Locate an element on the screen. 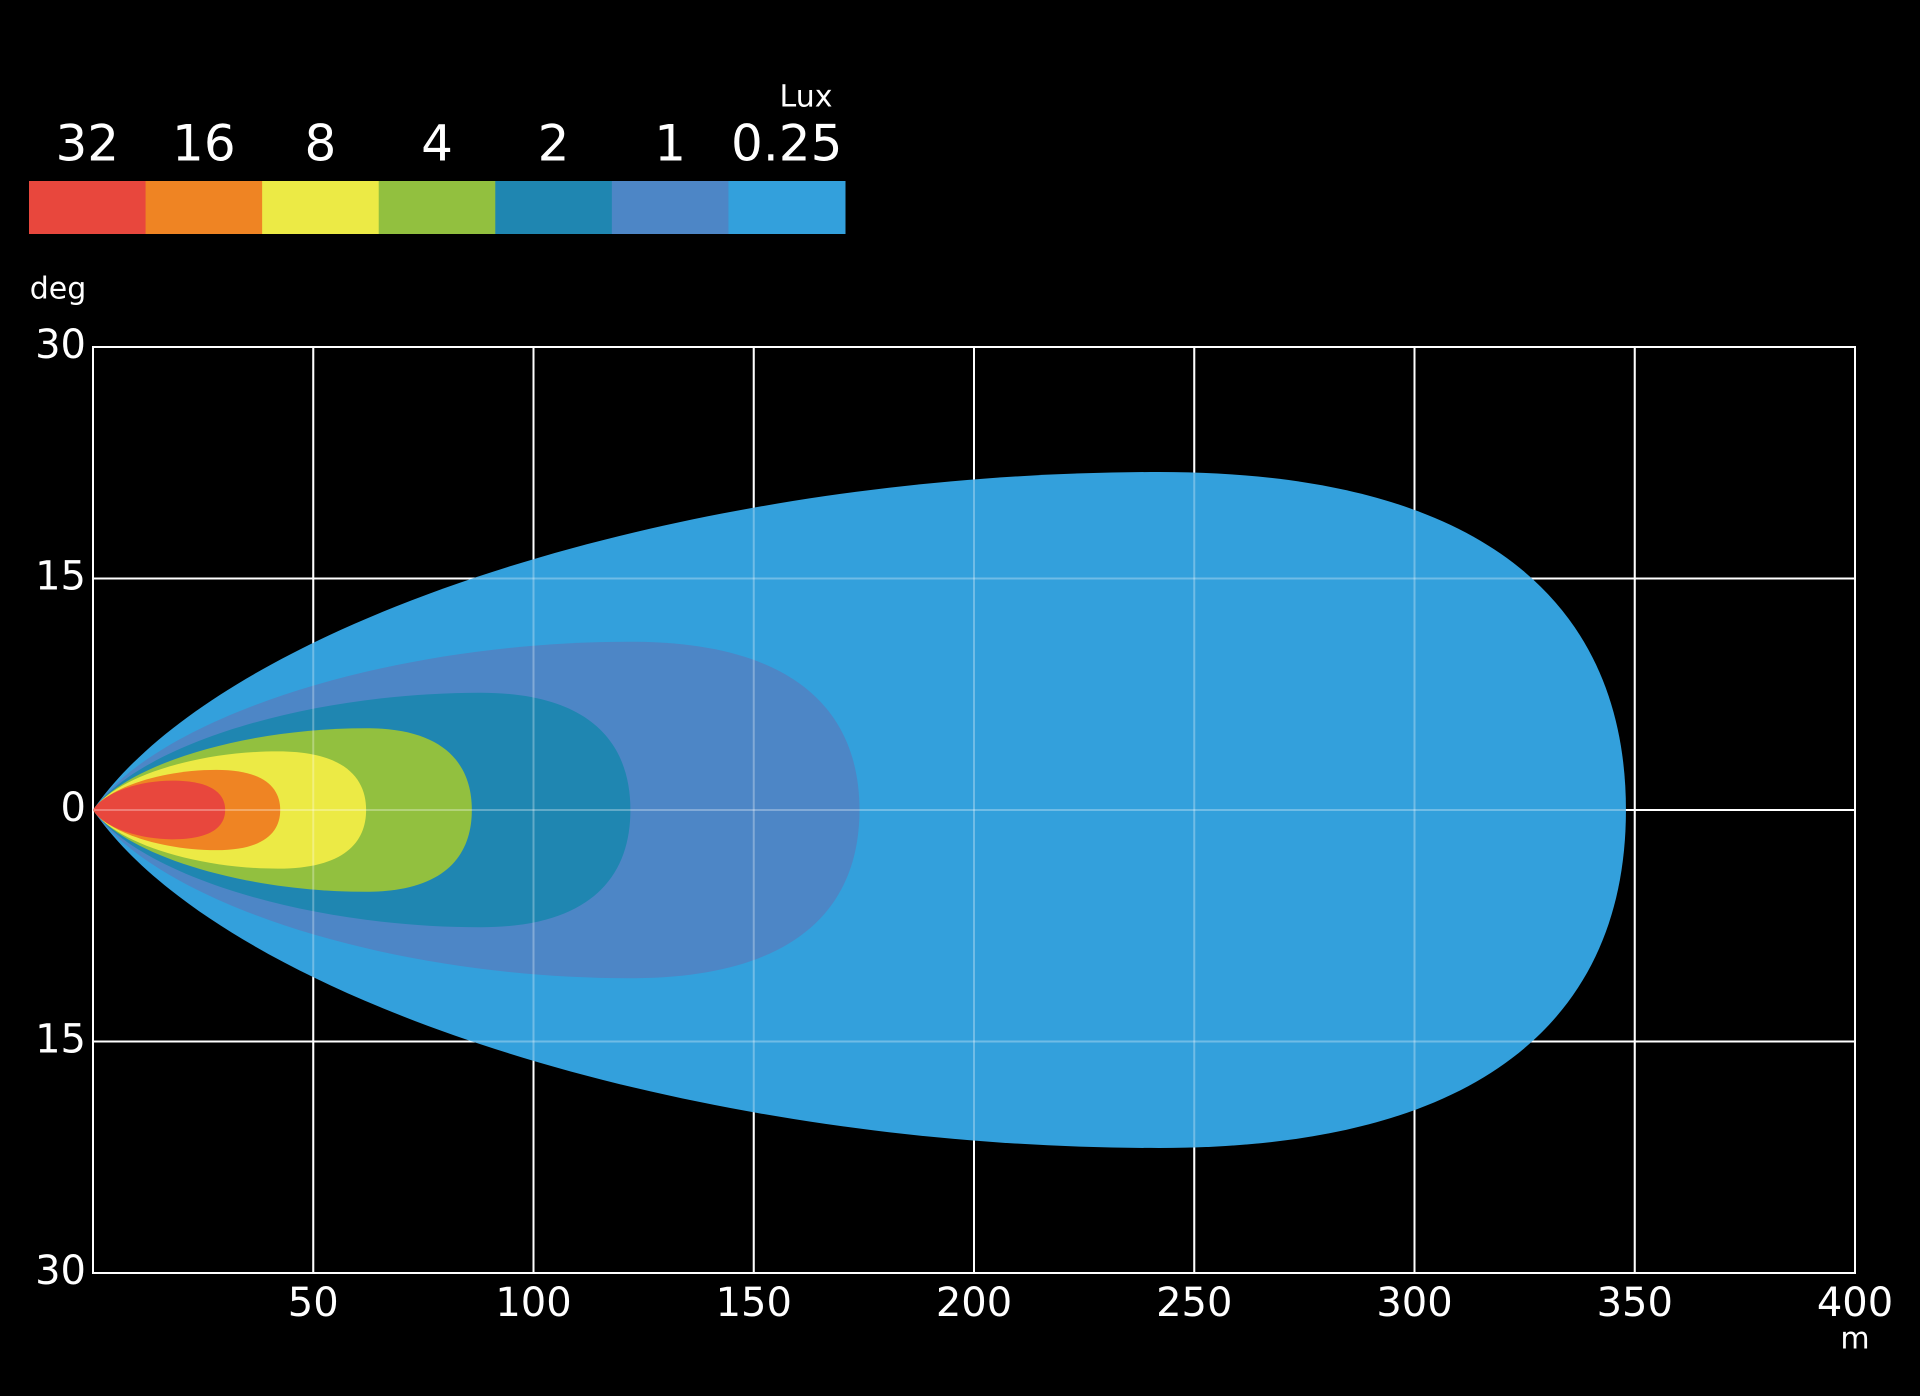 This screenshot has width=1920, height=1396. y-axis-label: deg is located at coordinates (58, 289).